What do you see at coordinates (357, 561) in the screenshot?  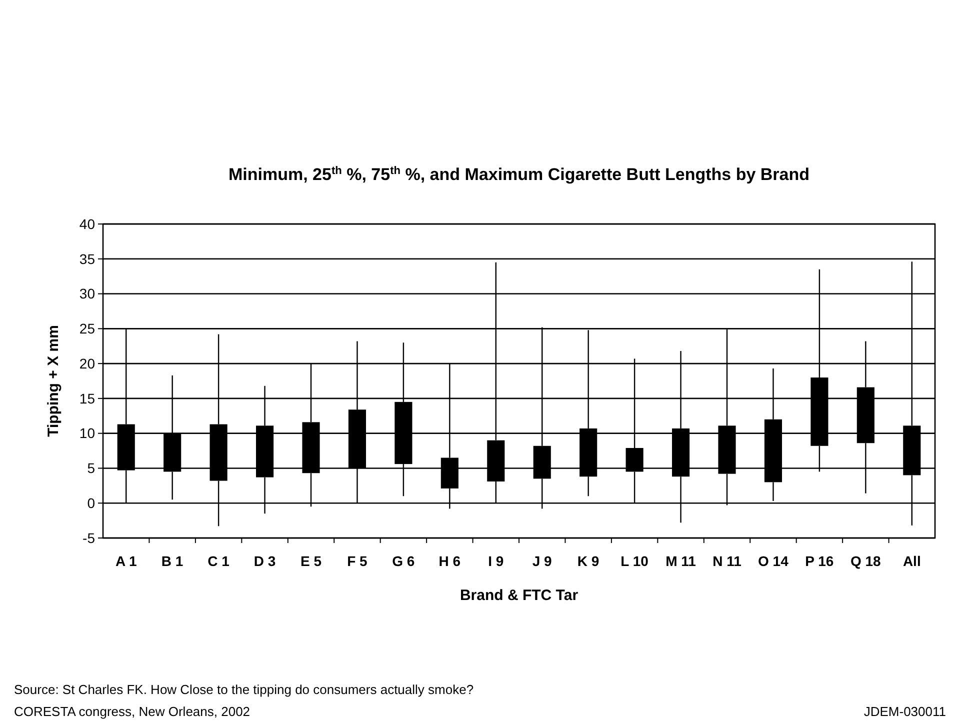 I see `x-tick-label: F 5` at bounding box center [357, 561].